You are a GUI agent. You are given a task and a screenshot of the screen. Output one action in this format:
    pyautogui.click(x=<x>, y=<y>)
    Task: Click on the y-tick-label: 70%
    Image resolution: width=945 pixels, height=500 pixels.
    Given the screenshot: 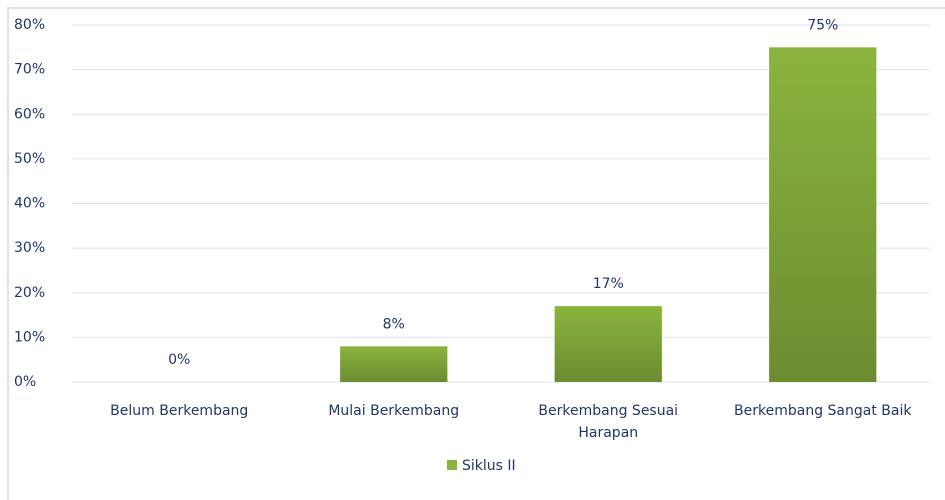 What is the action you would take?
    pyautogui.click(x=29, y=70)
    